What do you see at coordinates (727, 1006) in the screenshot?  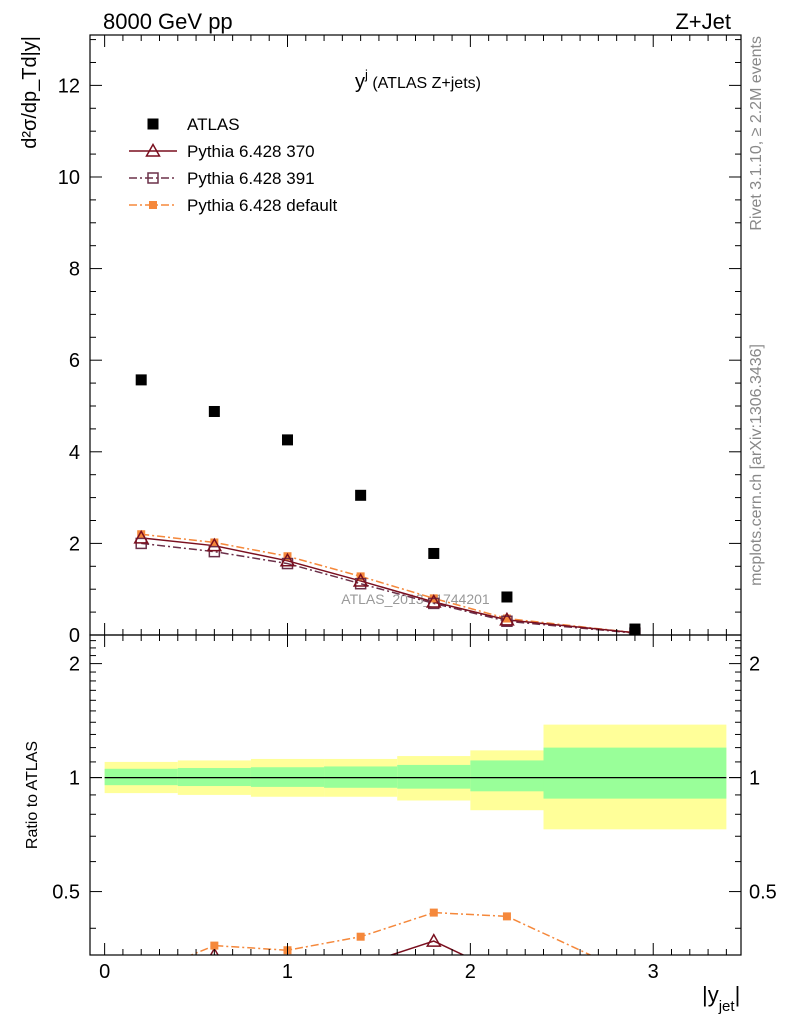 I see `x-axis-label-sub: jet` at bounding box center [727, 1006].